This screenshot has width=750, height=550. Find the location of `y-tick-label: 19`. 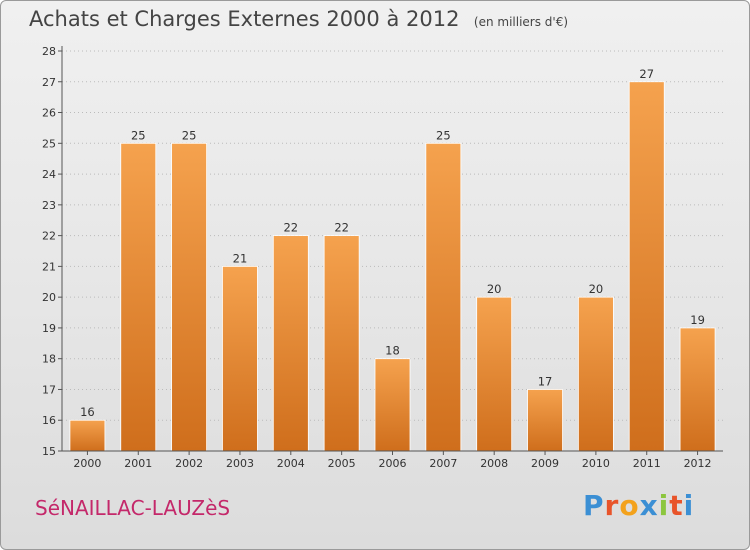

y-tick-label: 19 is located at coordinates (49, 328).